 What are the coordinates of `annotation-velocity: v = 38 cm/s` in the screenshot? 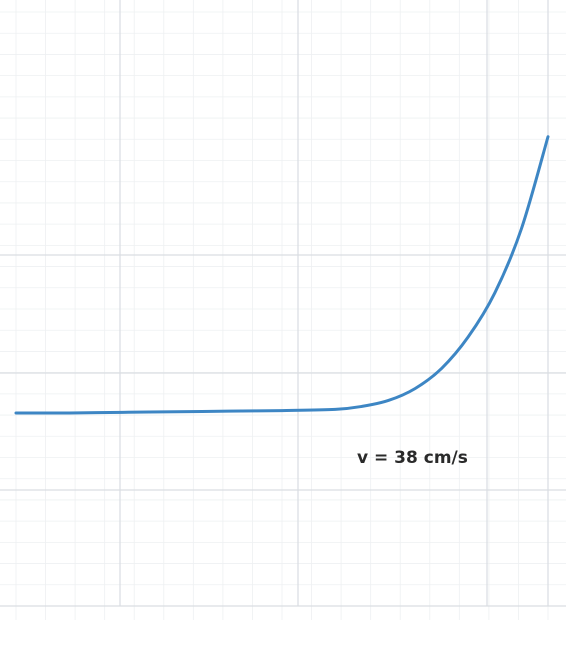 It's located at (412, 458).